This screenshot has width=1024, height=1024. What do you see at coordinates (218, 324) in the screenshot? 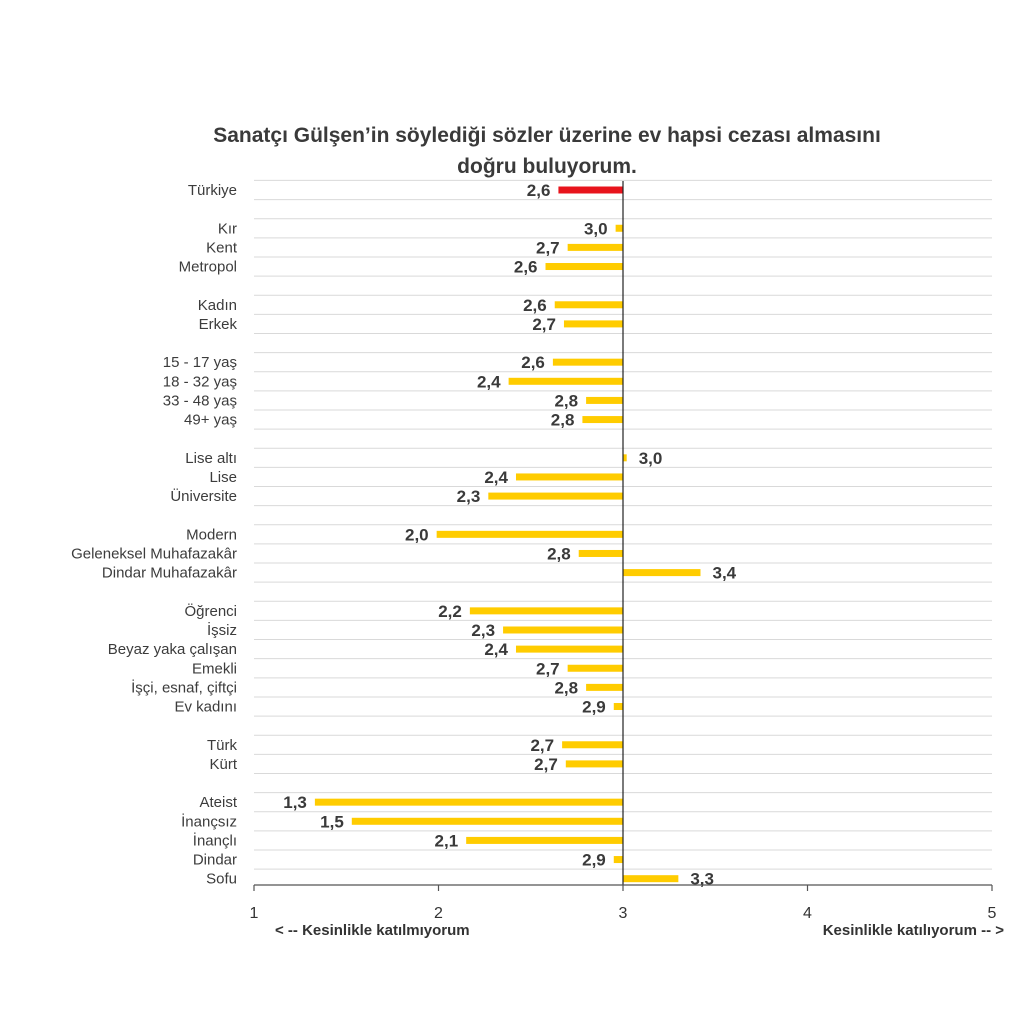
I see `category-label: Erkek` at bounding box center [218, 324].